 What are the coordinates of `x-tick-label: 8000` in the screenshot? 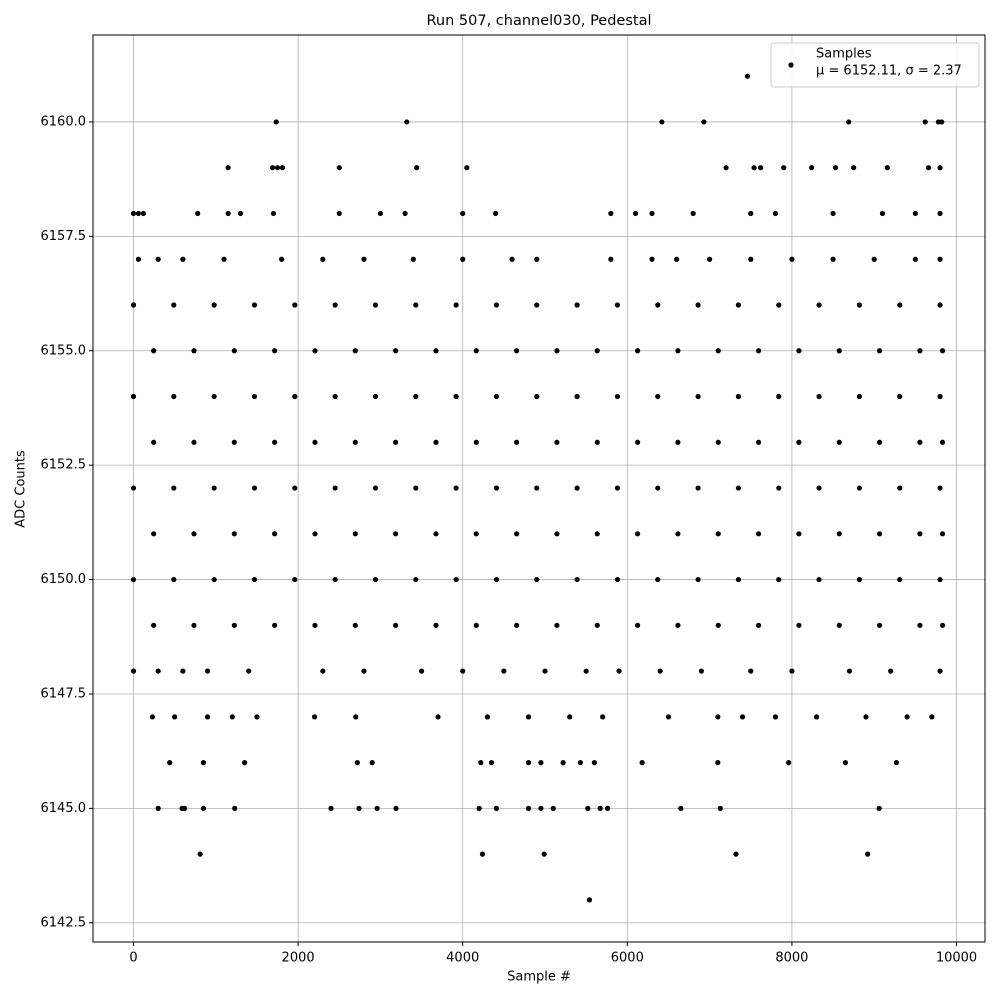 It's located at (791, 958).